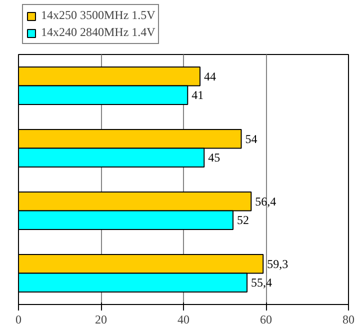 Image resolution: width=363 pixels, height=334 pixels. Describe the element at coordinates (184, 319) in the screenshot. I see `x-tick-label: 40` at that location.